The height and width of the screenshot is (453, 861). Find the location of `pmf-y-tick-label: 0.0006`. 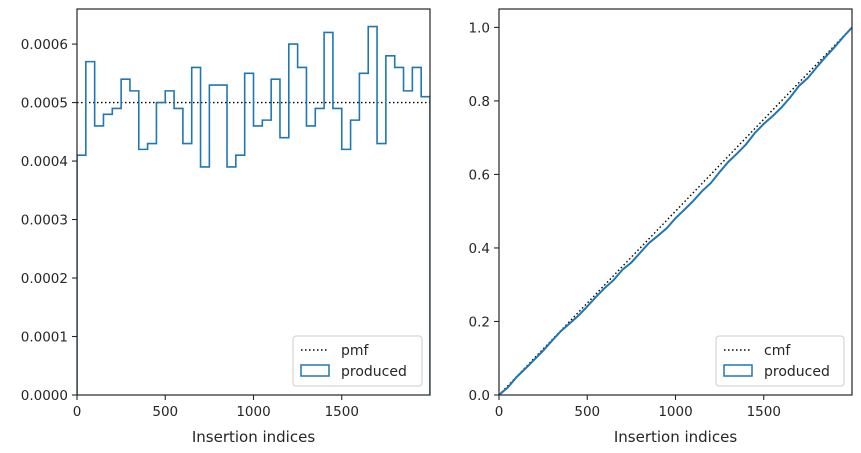

pmf-y-tick-label: 0.0006 is located at coordinates (44, 45).